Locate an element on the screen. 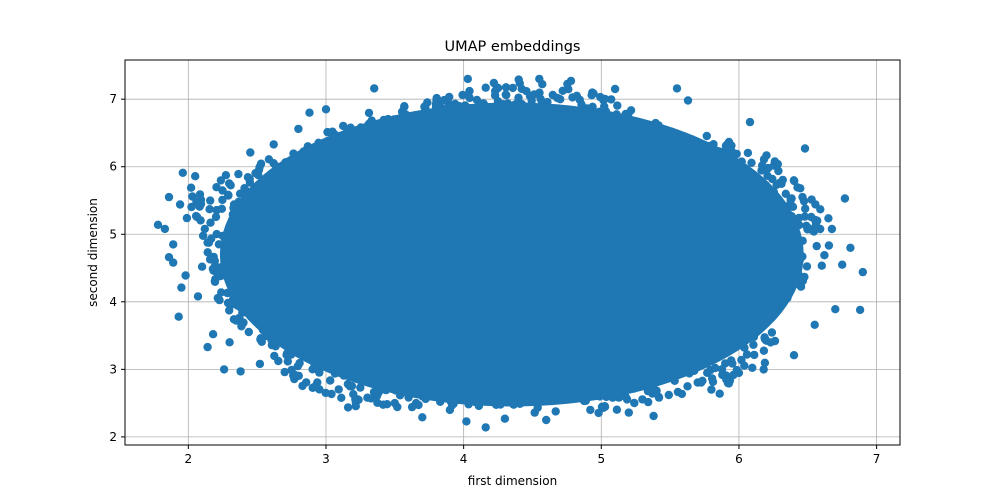 The width and height of the screenshot is (1000, 500). y-tick-label: 3 is located at coordinates (113, 369).